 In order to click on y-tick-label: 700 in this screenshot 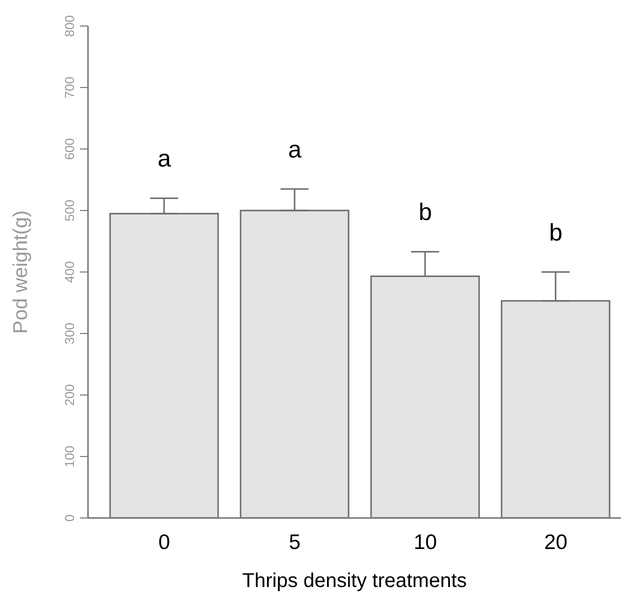, I will do `click(69, 87)`.